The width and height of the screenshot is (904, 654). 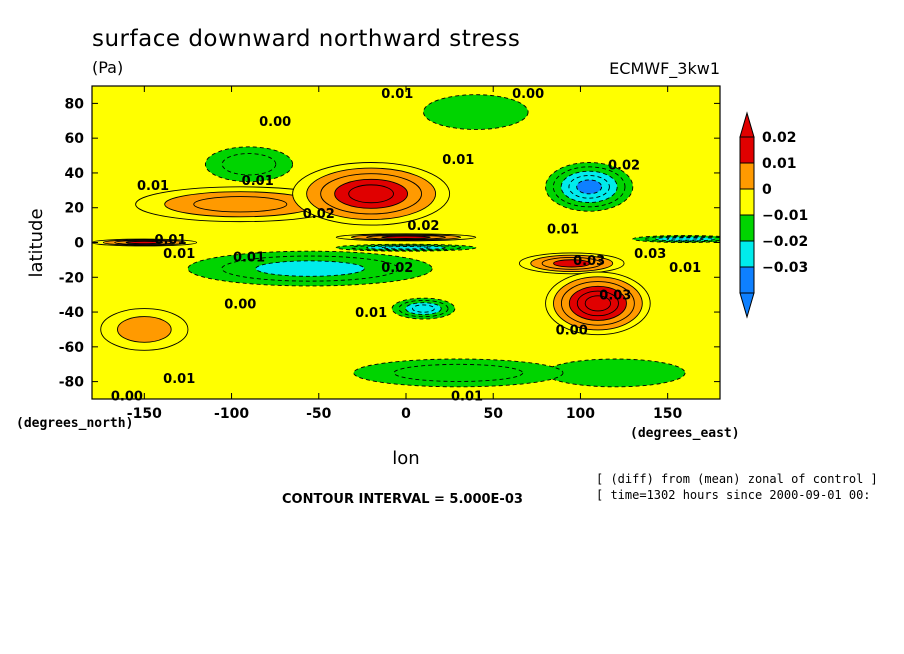 What do you see at coordinates (406, 414) in the screenshot?
I see `x-tick-label-3: 0` at bounding box center [406, 414].